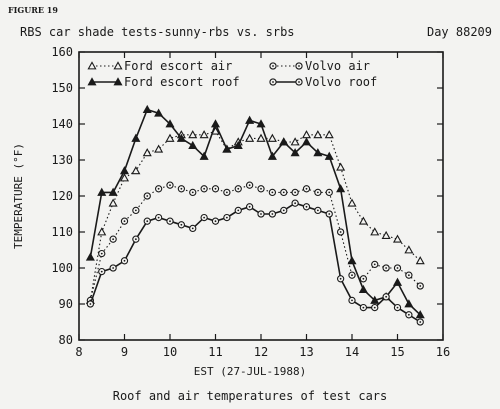 The height and width of the screenshot is (409, 500). What do you see at coordinates (78, 352) in the screenshot?
I see `x-tick-label: 8` at bounding box center [78, 352].